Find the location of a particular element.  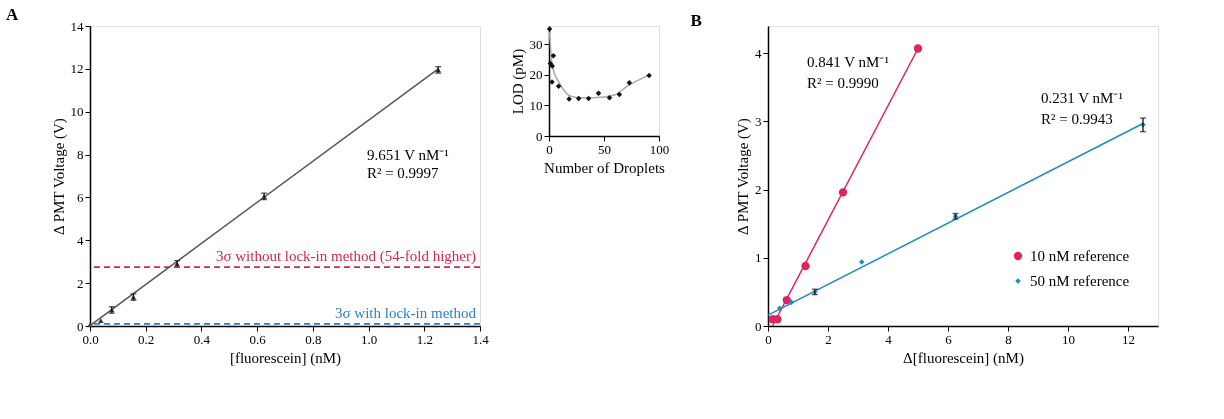

x-tick-label: 50 is located at coordinates (604, 149).